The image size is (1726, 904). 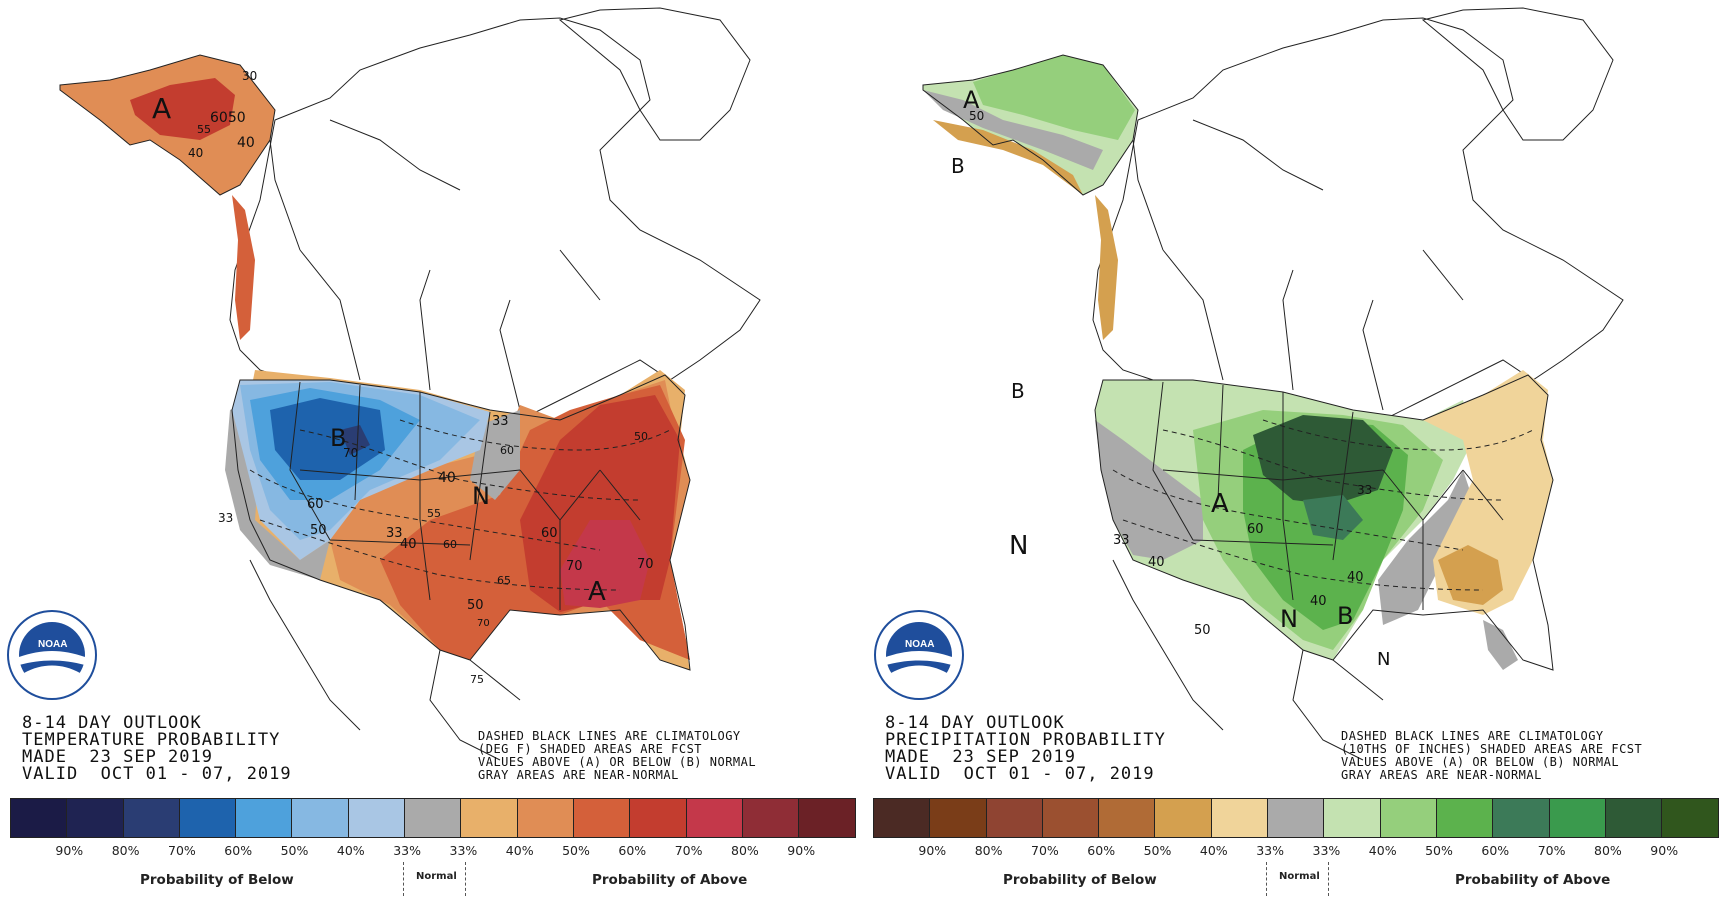 What do you see at coordinates (447, 478) in the screenshot?
I see `value-40-n: 40` at bounding box center [447, 478].